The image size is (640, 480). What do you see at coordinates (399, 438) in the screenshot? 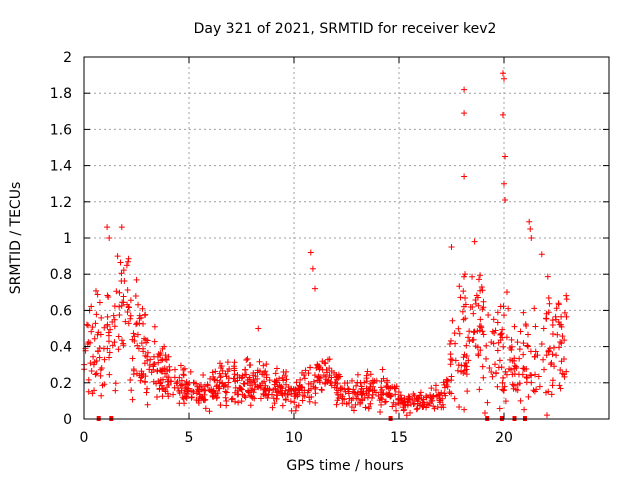
I see `x-tick-label: 15` at bounding box center [399, 438].